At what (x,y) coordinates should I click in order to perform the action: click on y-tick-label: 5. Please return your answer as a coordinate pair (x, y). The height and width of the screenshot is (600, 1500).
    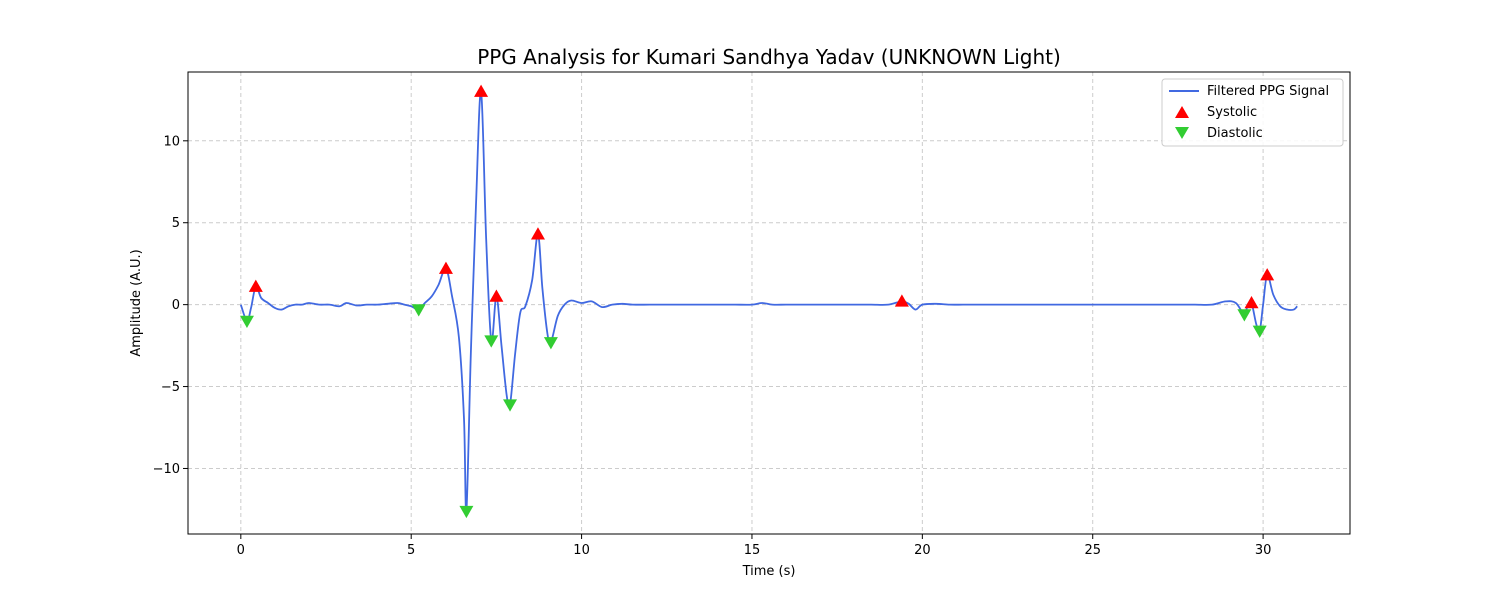
    Looking at the image, I should click on (176, 223).